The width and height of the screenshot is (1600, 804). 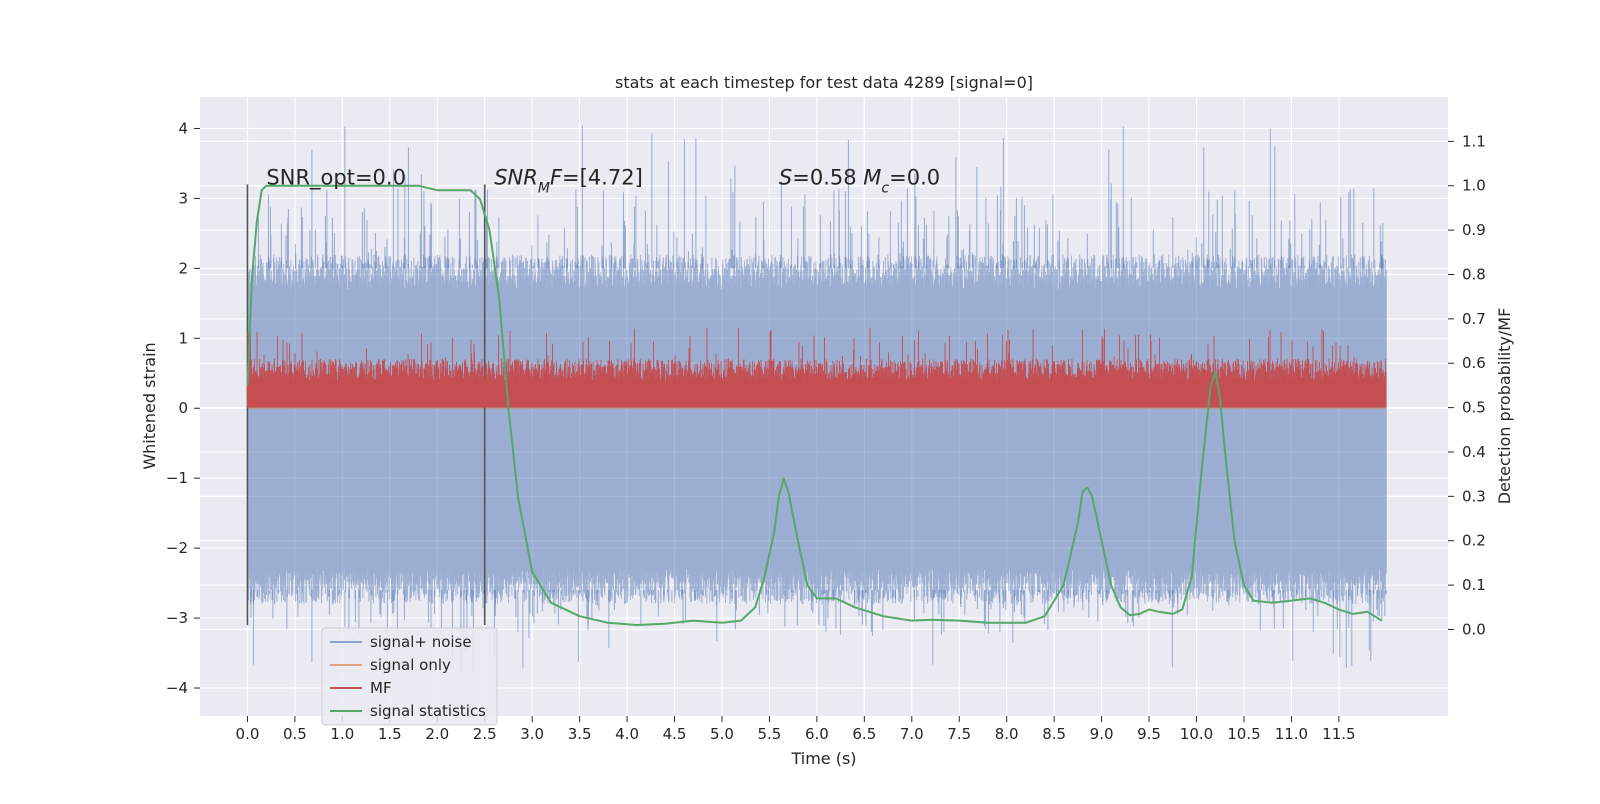 What do you see at coordinates (1243, 734) in the screenshot?
I see `x-tick-label: 10.5` at bounding box center [1243, 734].